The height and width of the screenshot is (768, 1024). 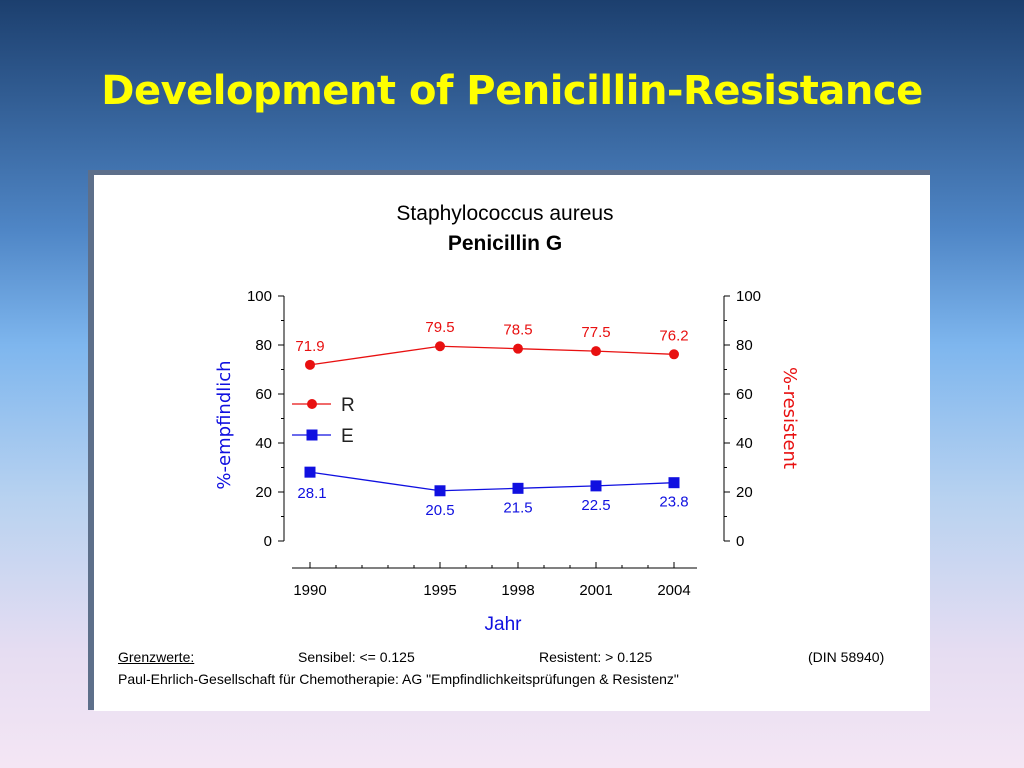 What do you see at coordinates (789, 418) in the screenshot?
I see `right-axis-title: %-resistent` at bounding box center [789, 418].